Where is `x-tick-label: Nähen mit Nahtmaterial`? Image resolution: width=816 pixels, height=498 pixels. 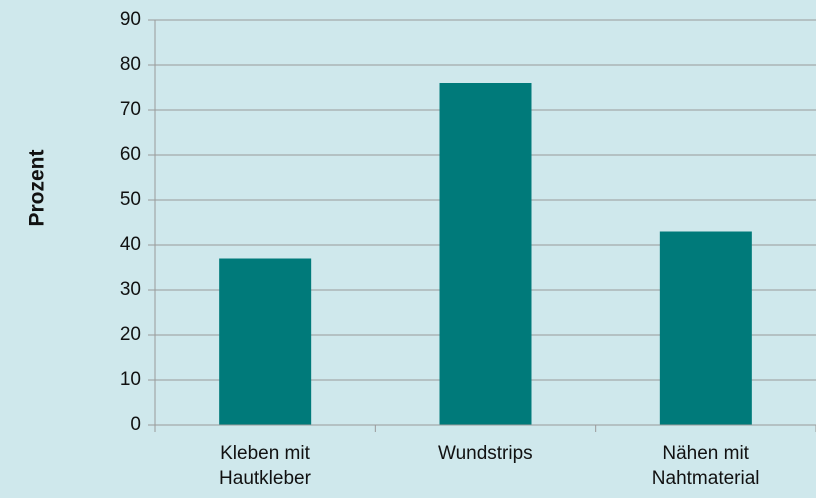
x-tick-label: Nähen mit Nahtmaterial is located at coordinates (705, 466).